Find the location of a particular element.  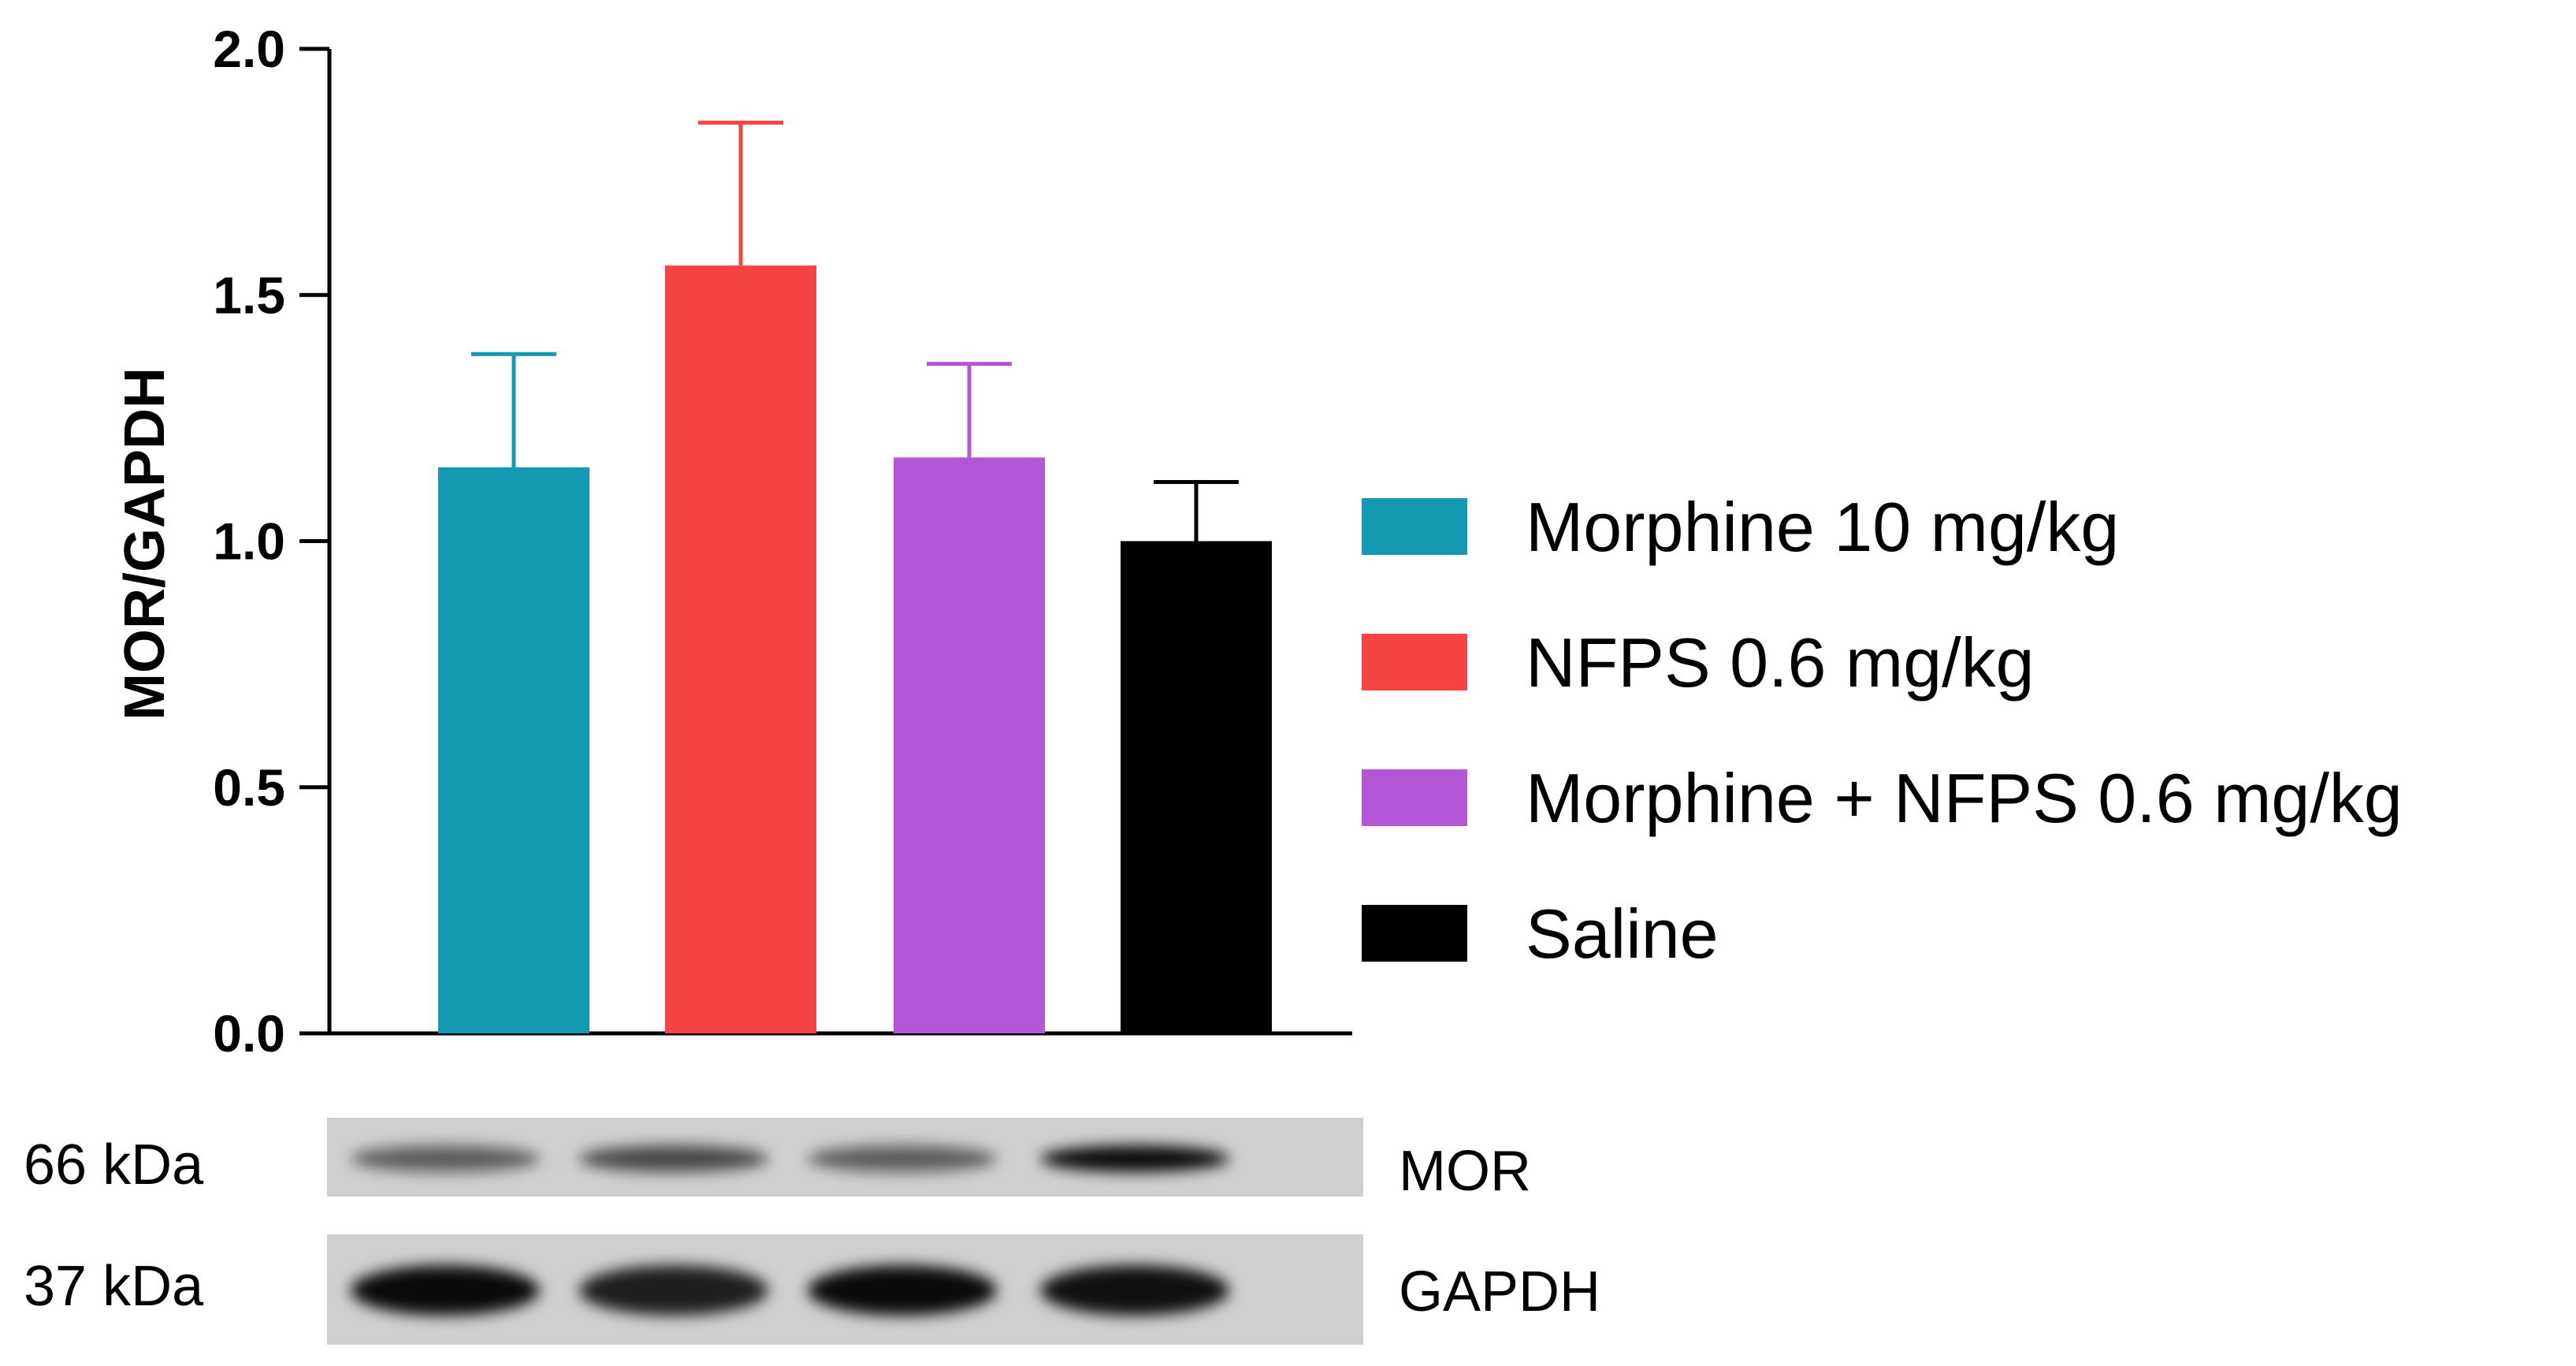

bands-gapdh is located at coordinates (790, 1290).